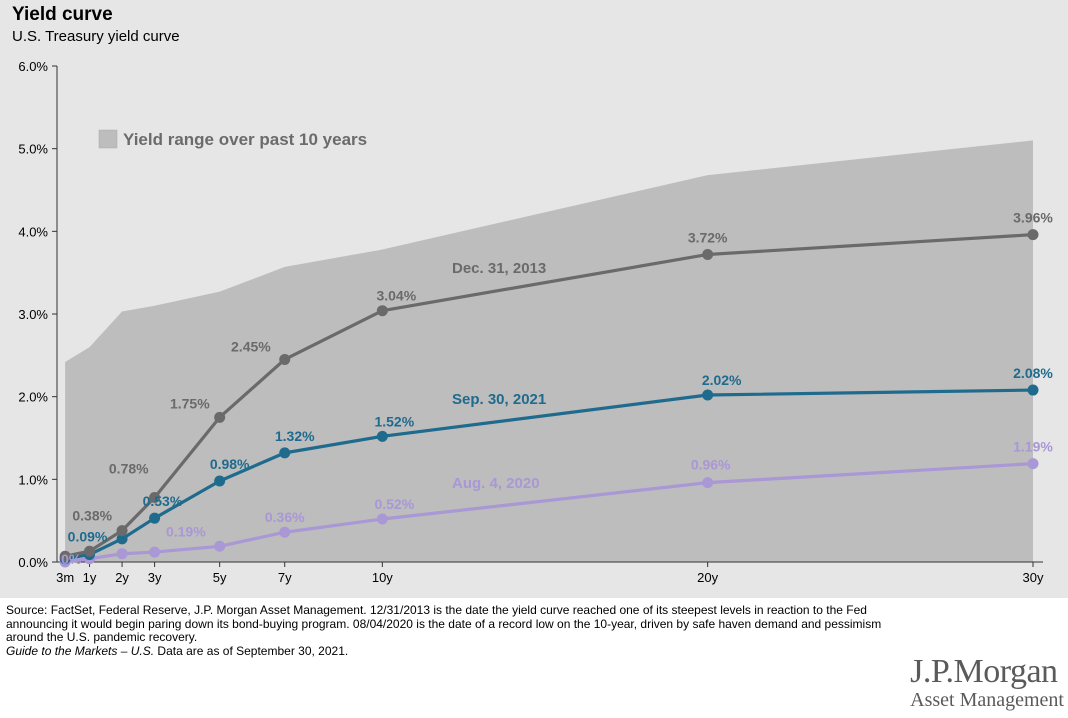  What do you see at coordinates (1033, 577) in the screenshot?
I see `x-tick-label: 30y` at bounding box center [1033, 577].